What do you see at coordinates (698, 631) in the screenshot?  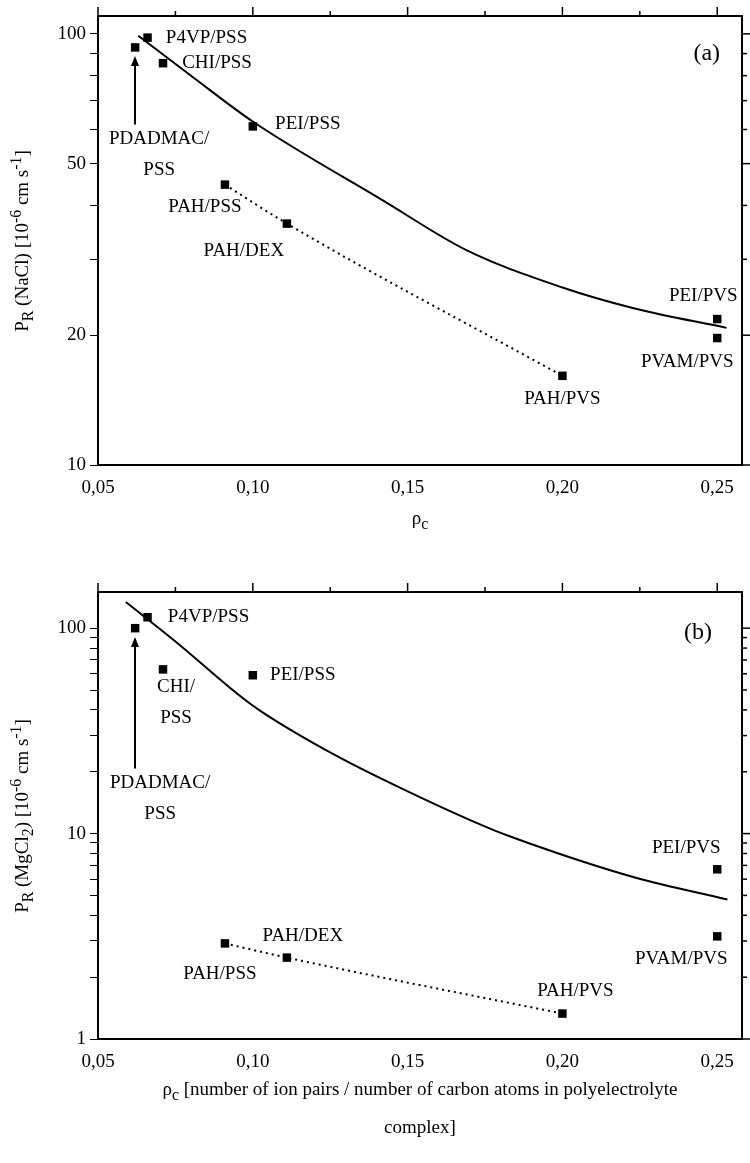 I see `annotation: (b)` at bounding box center [698, 631].